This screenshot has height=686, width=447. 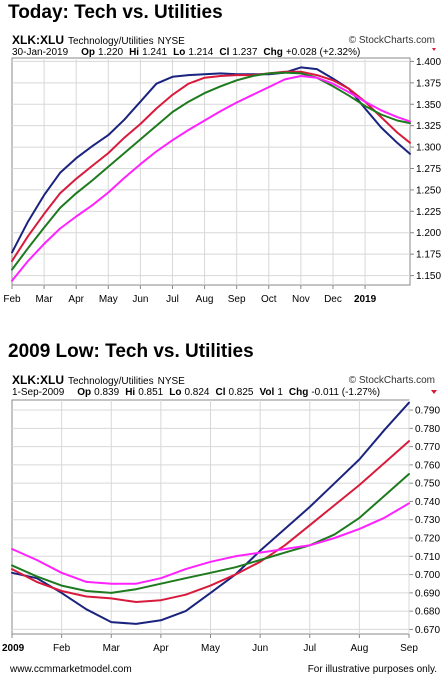 What do you see at coordinates (427, 411) in the screenshot?
I see `y-tick-label: 0.790` at bounding box center [427, 411].